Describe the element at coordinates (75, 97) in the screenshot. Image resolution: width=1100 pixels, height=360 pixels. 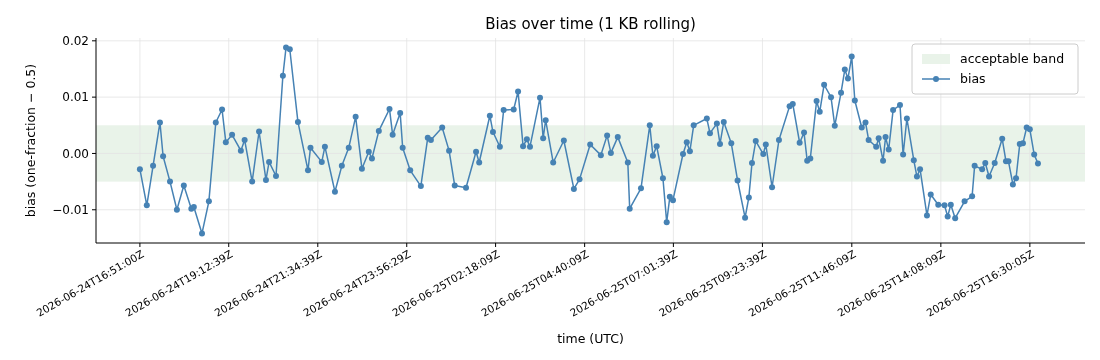
I see `y-tick-label: 0.01` at that location.